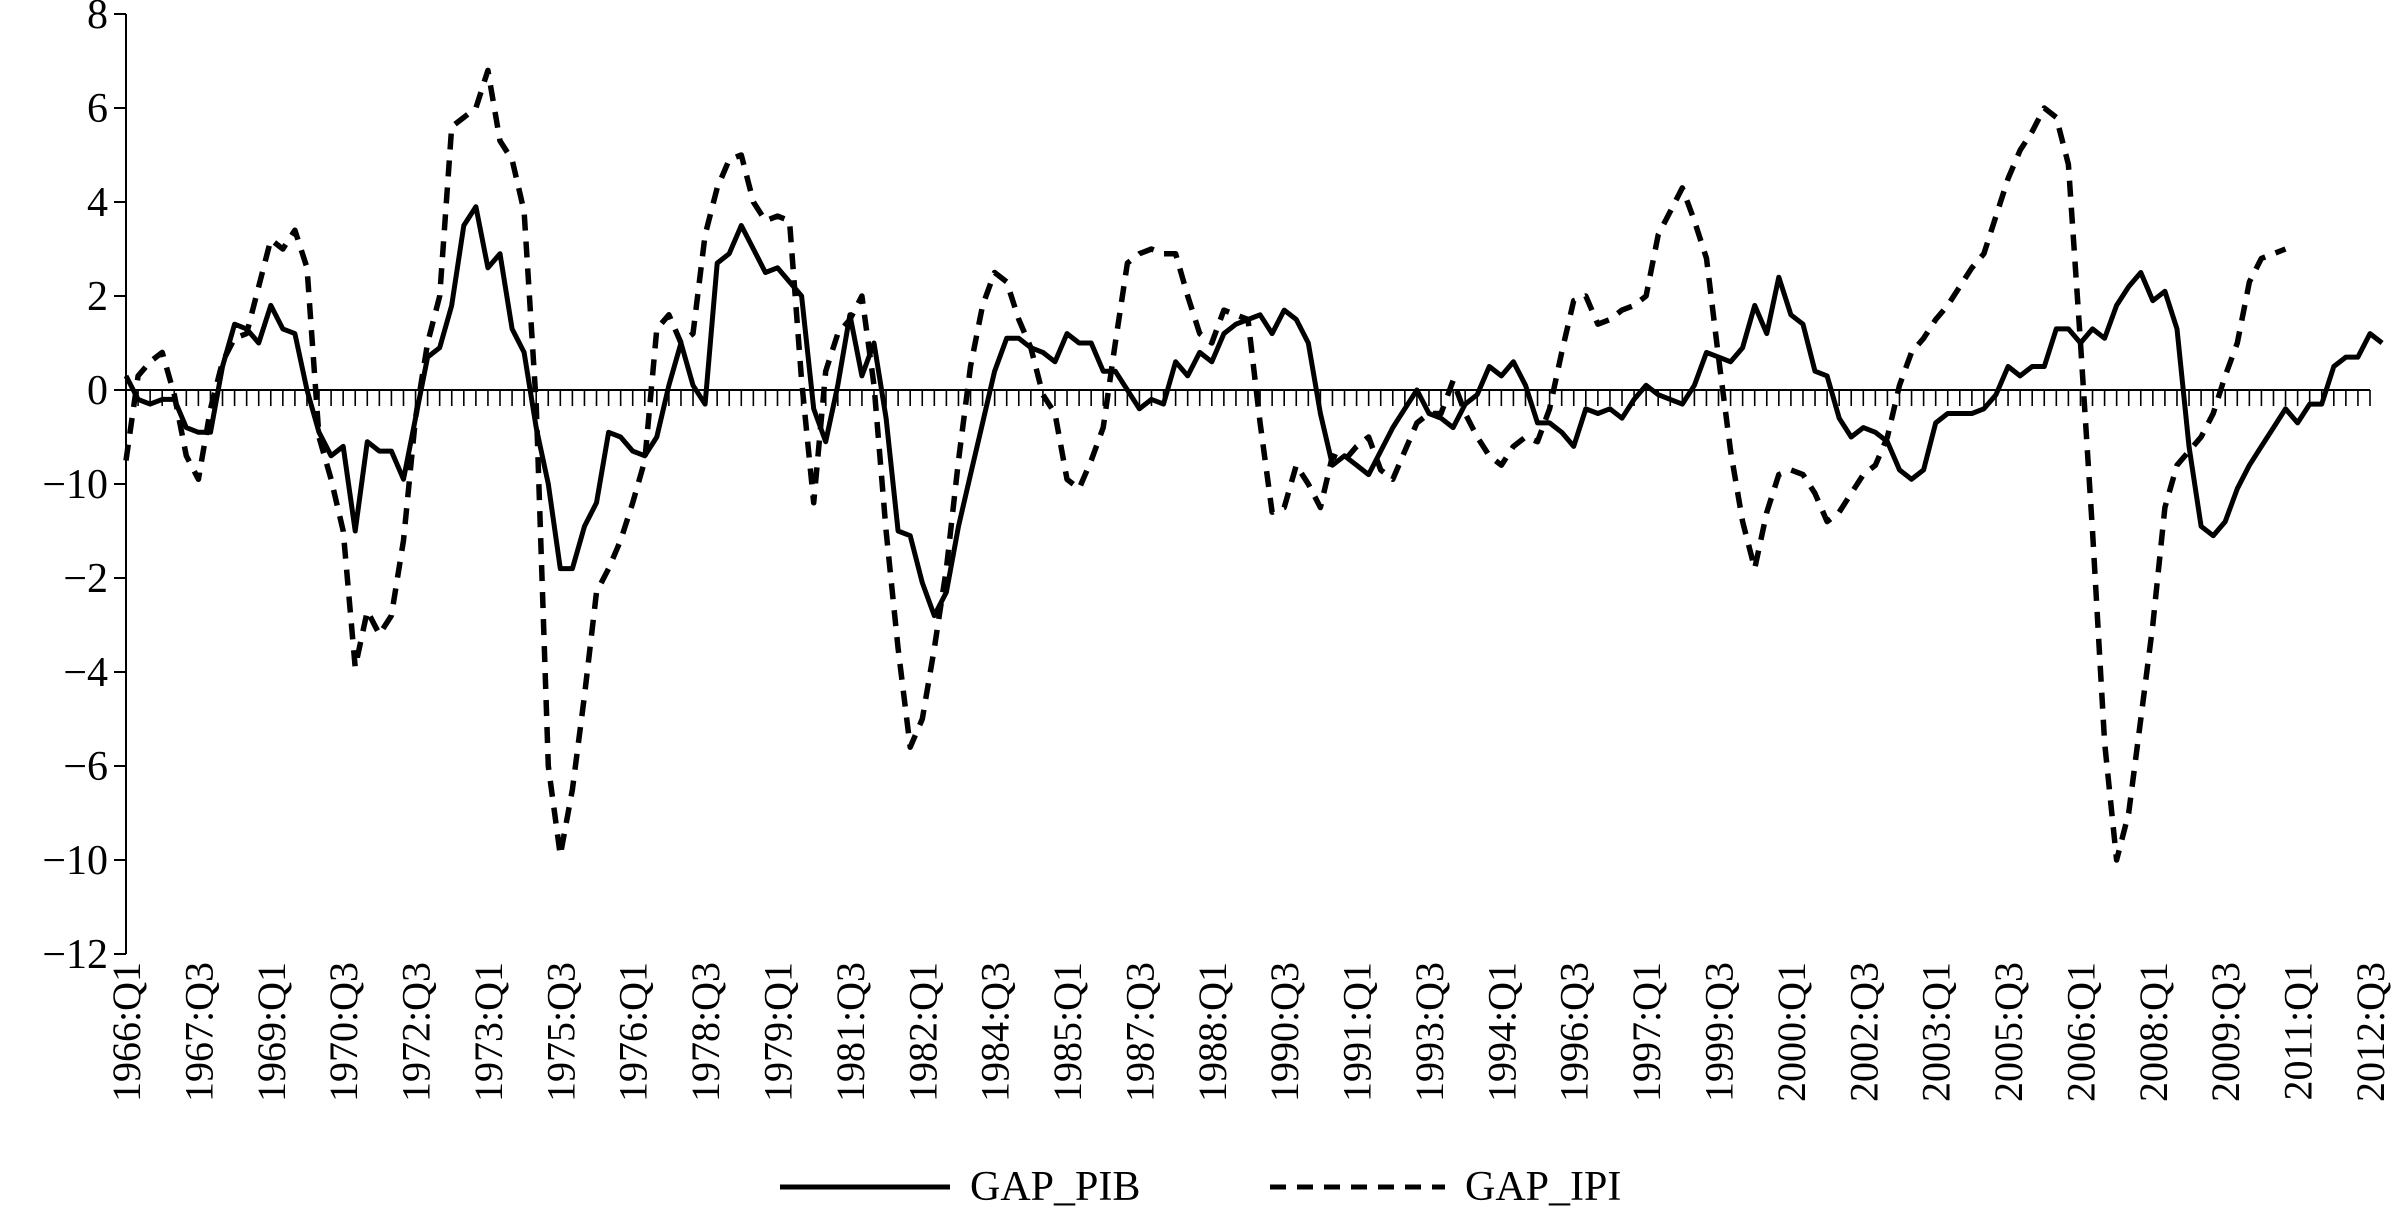  I want to click on x-tick-label: 1994:Q1, so click(1501, 1032).